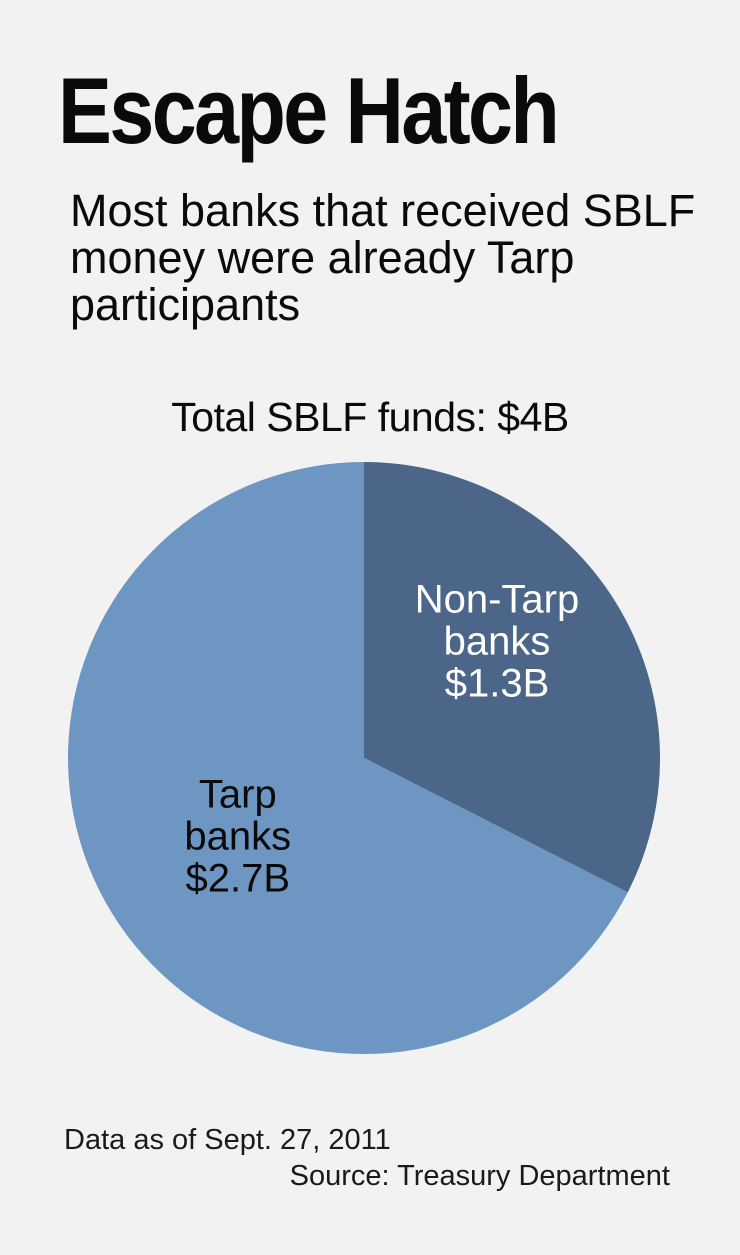  What do you see at coordinates (497, 599) in the screenshot?
I see `slice-label-line: Non-Tarp` at bounding box center [497, 599].